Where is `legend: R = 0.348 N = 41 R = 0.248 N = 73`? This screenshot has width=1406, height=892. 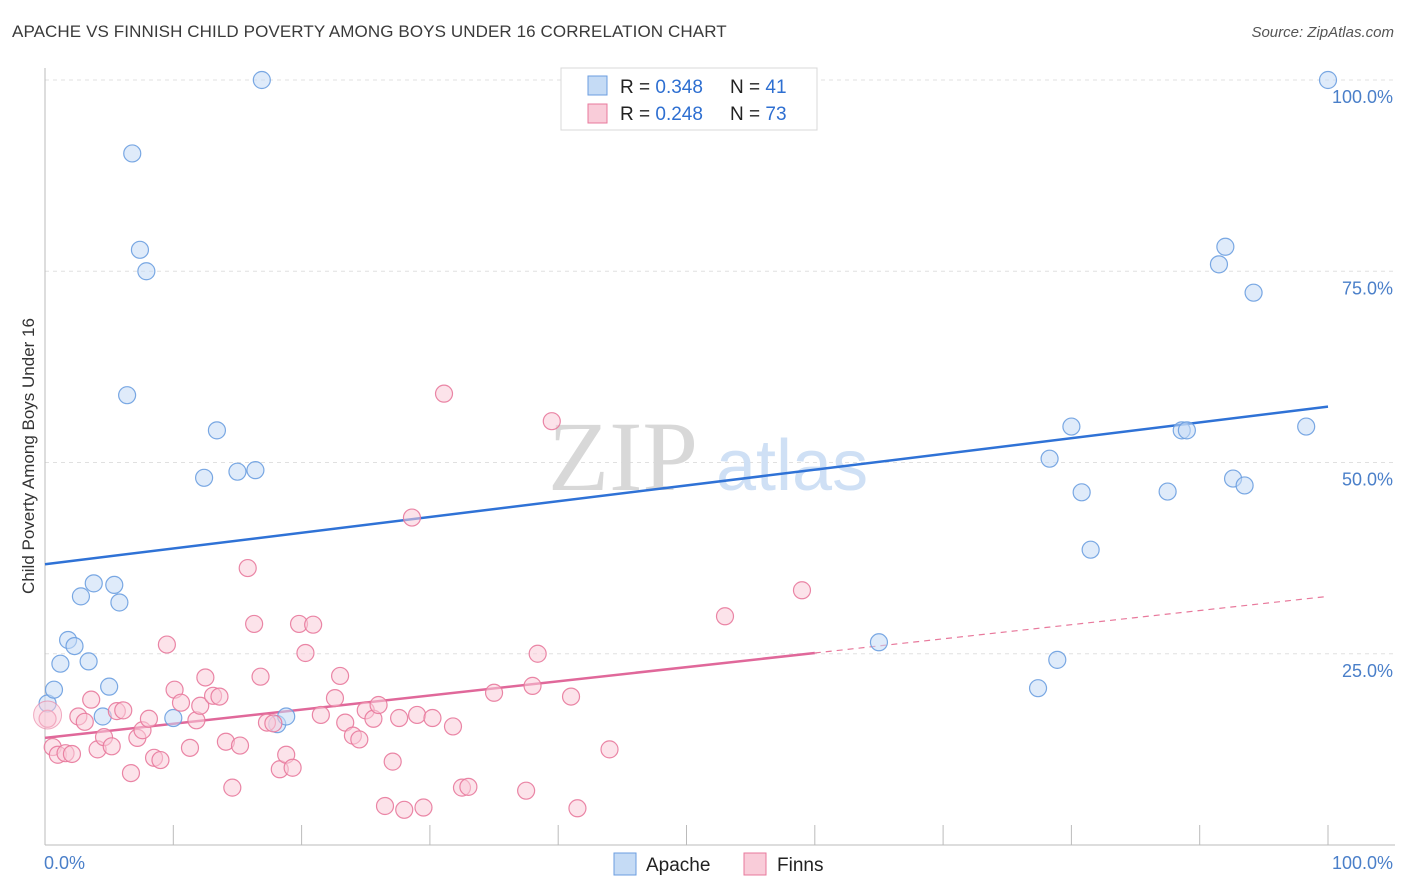 legend: R = 0.348 N = 41 R = 0.248 N = 73 is located at coordinates (689, 99).